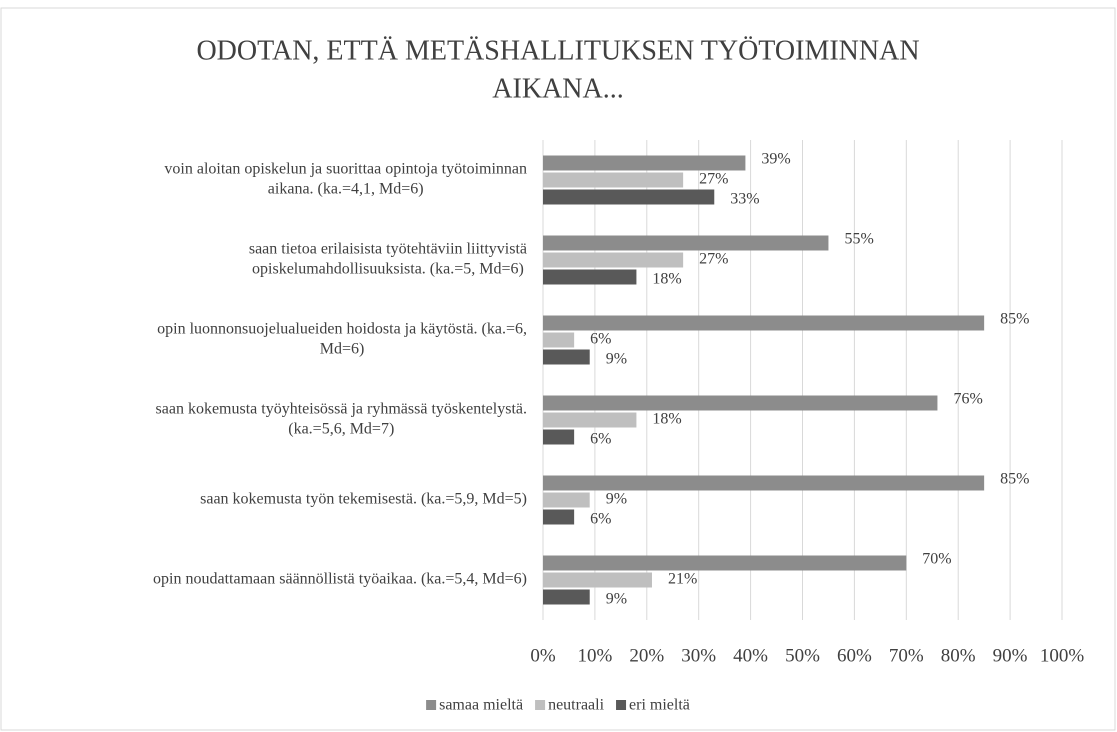 This screenshot has height=732, width=1117. Describe the element at coordinates (958, 655) in the screenshot. I see `x-tick-label: 80%` at that location.